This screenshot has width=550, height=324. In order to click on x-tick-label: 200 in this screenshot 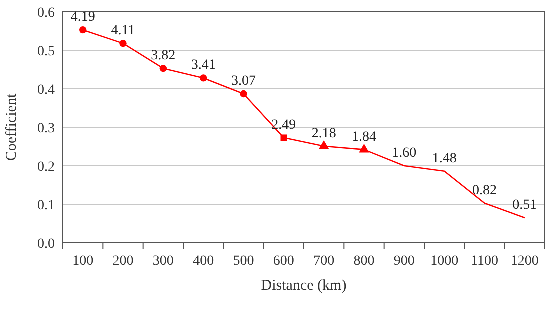, I will do `click(123, 261)`.